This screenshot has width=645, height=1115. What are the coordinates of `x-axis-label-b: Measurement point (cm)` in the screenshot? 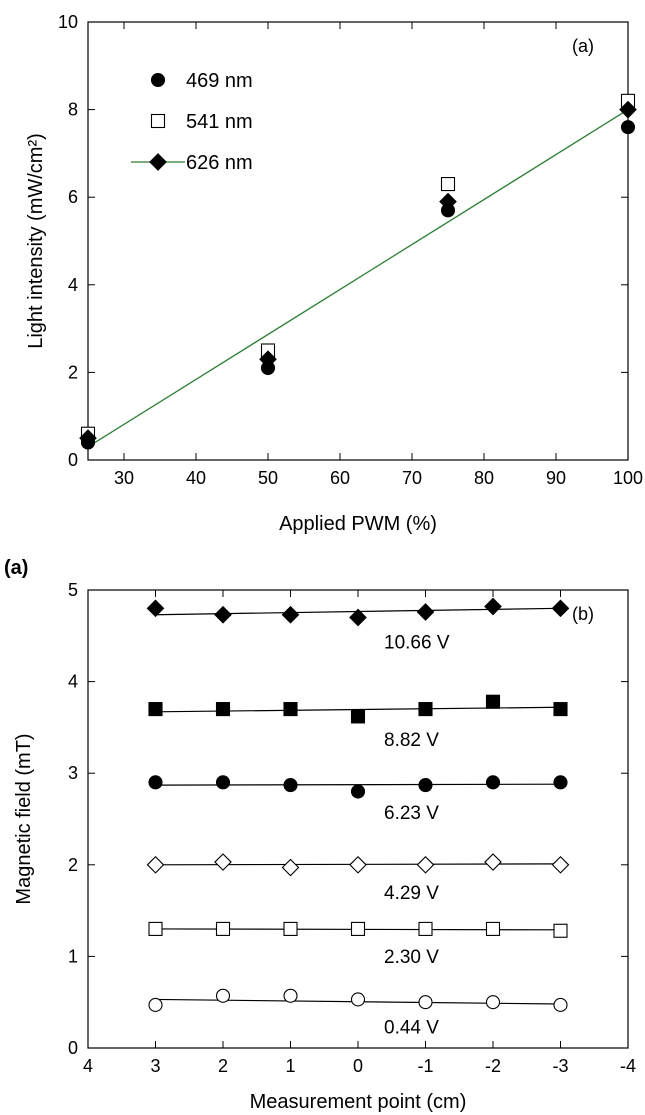 It's located at (358, 1102).